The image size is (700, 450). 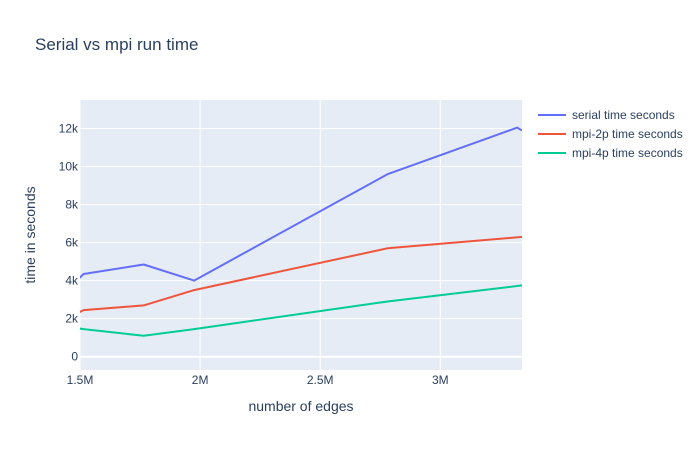 I want to click on y-tick-label: 6k, so click(x=72, y=243).